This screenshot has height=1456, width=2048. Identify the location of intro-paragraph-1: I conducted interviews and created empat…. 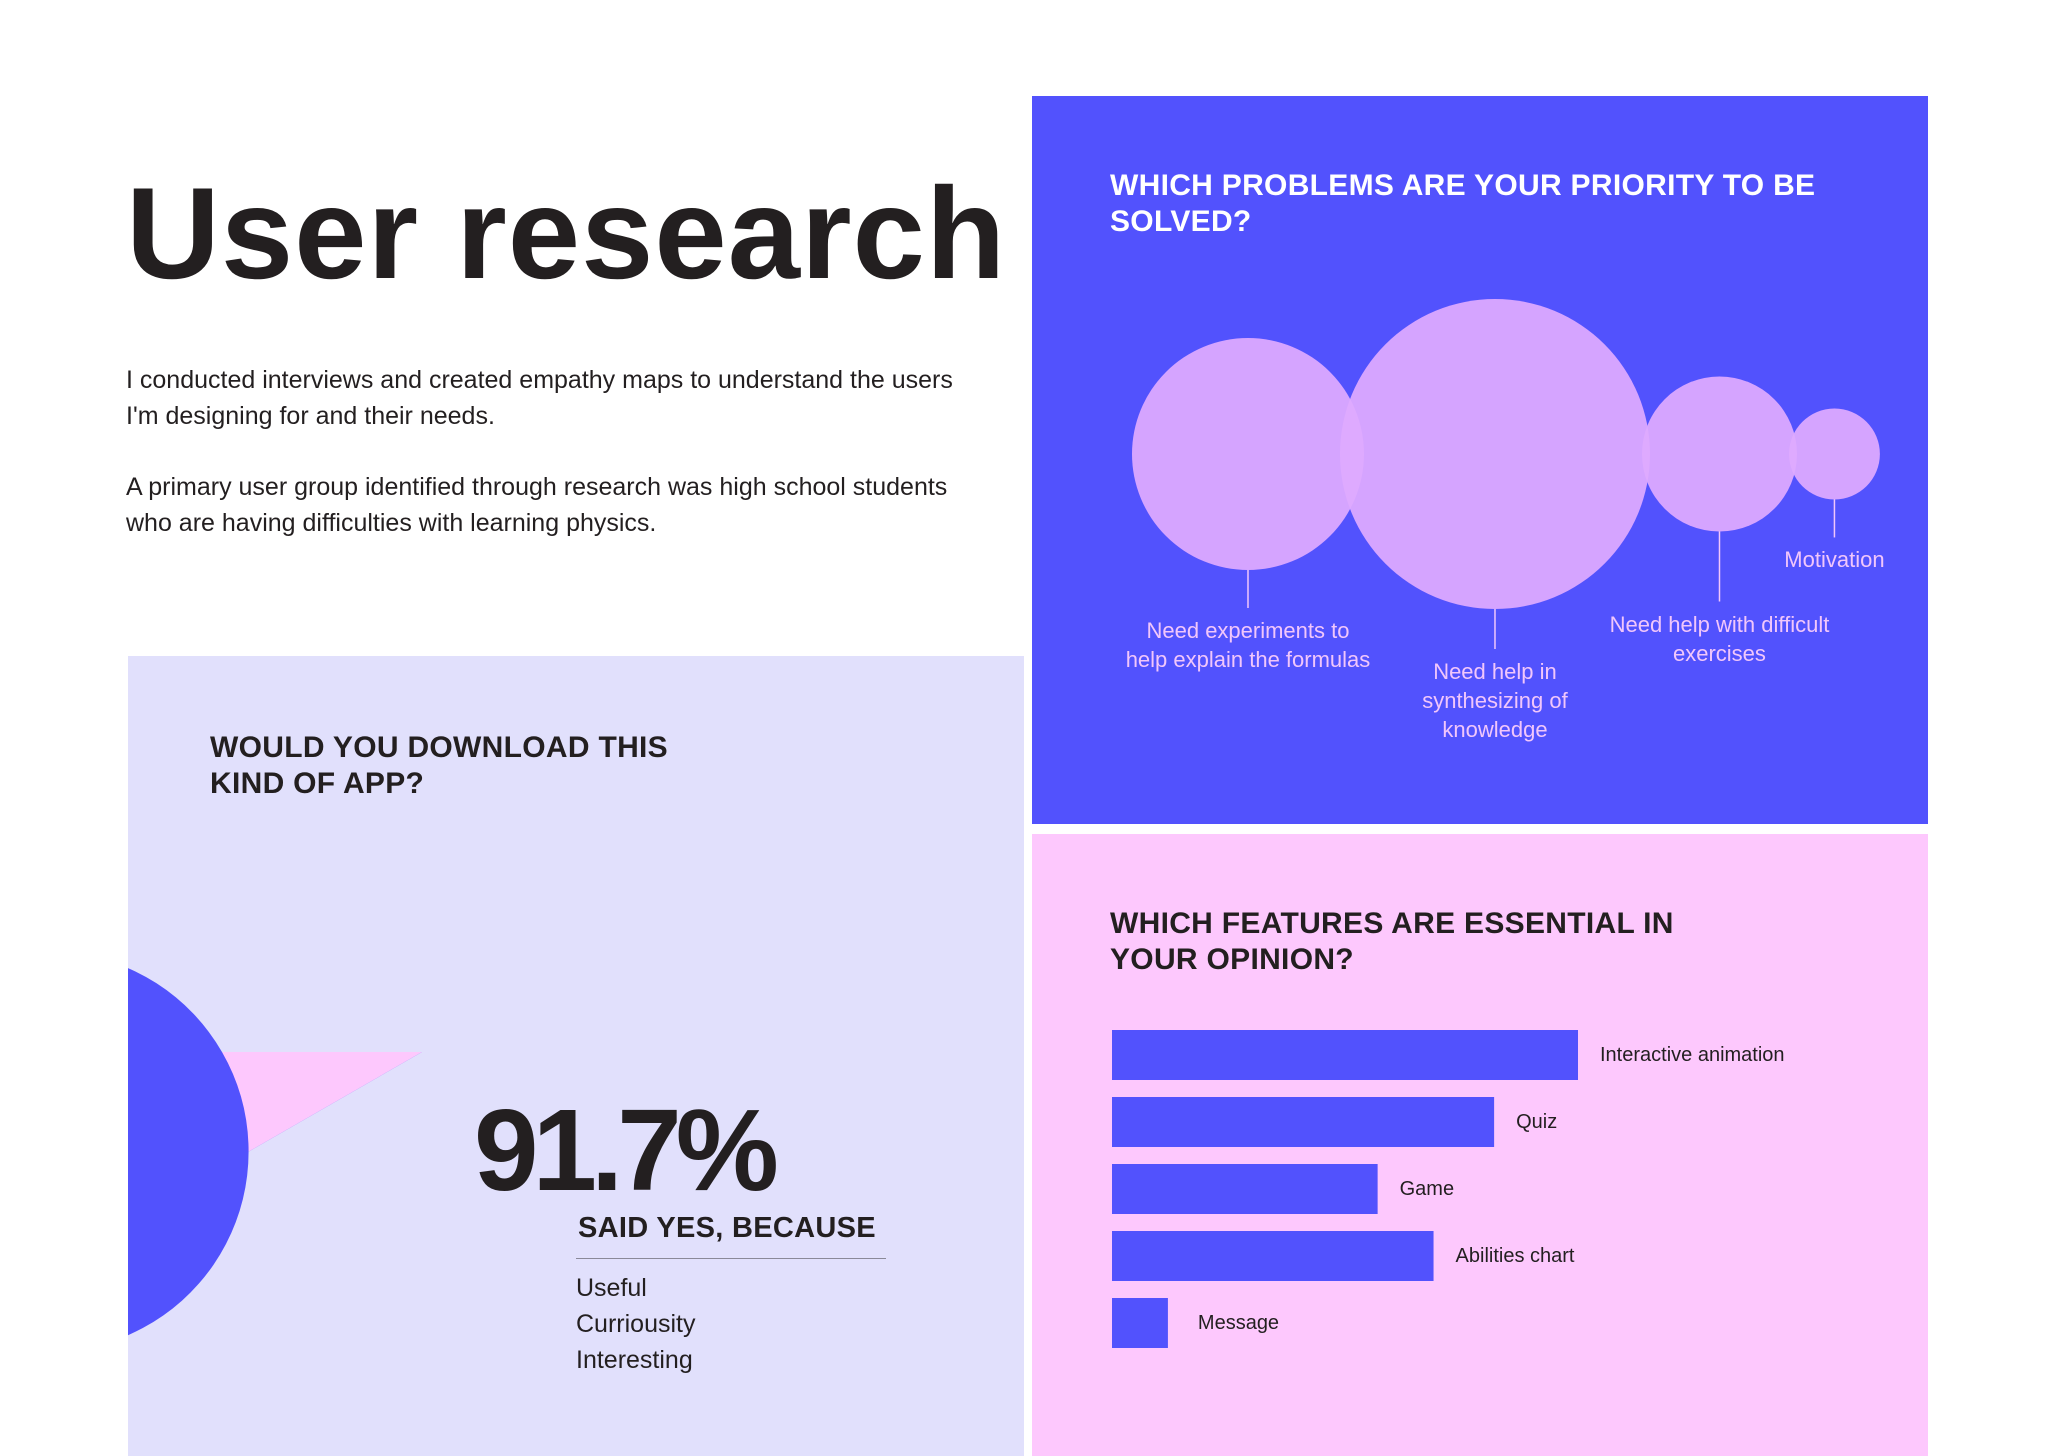
(539, 398).